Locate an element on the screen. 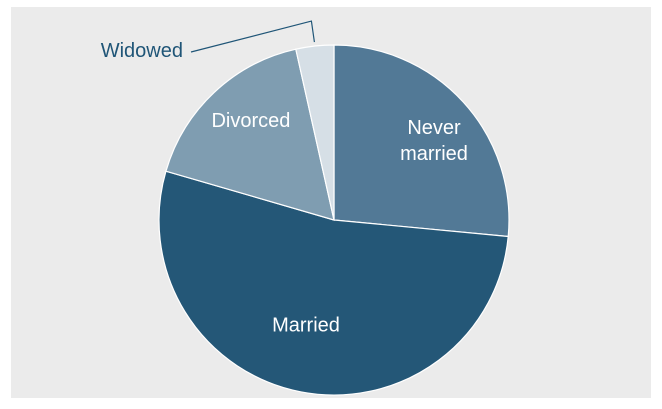 The height and width of the screenshot is (409, 662). slice-label-divorced: Divorced is located at coordinates (250, 121).